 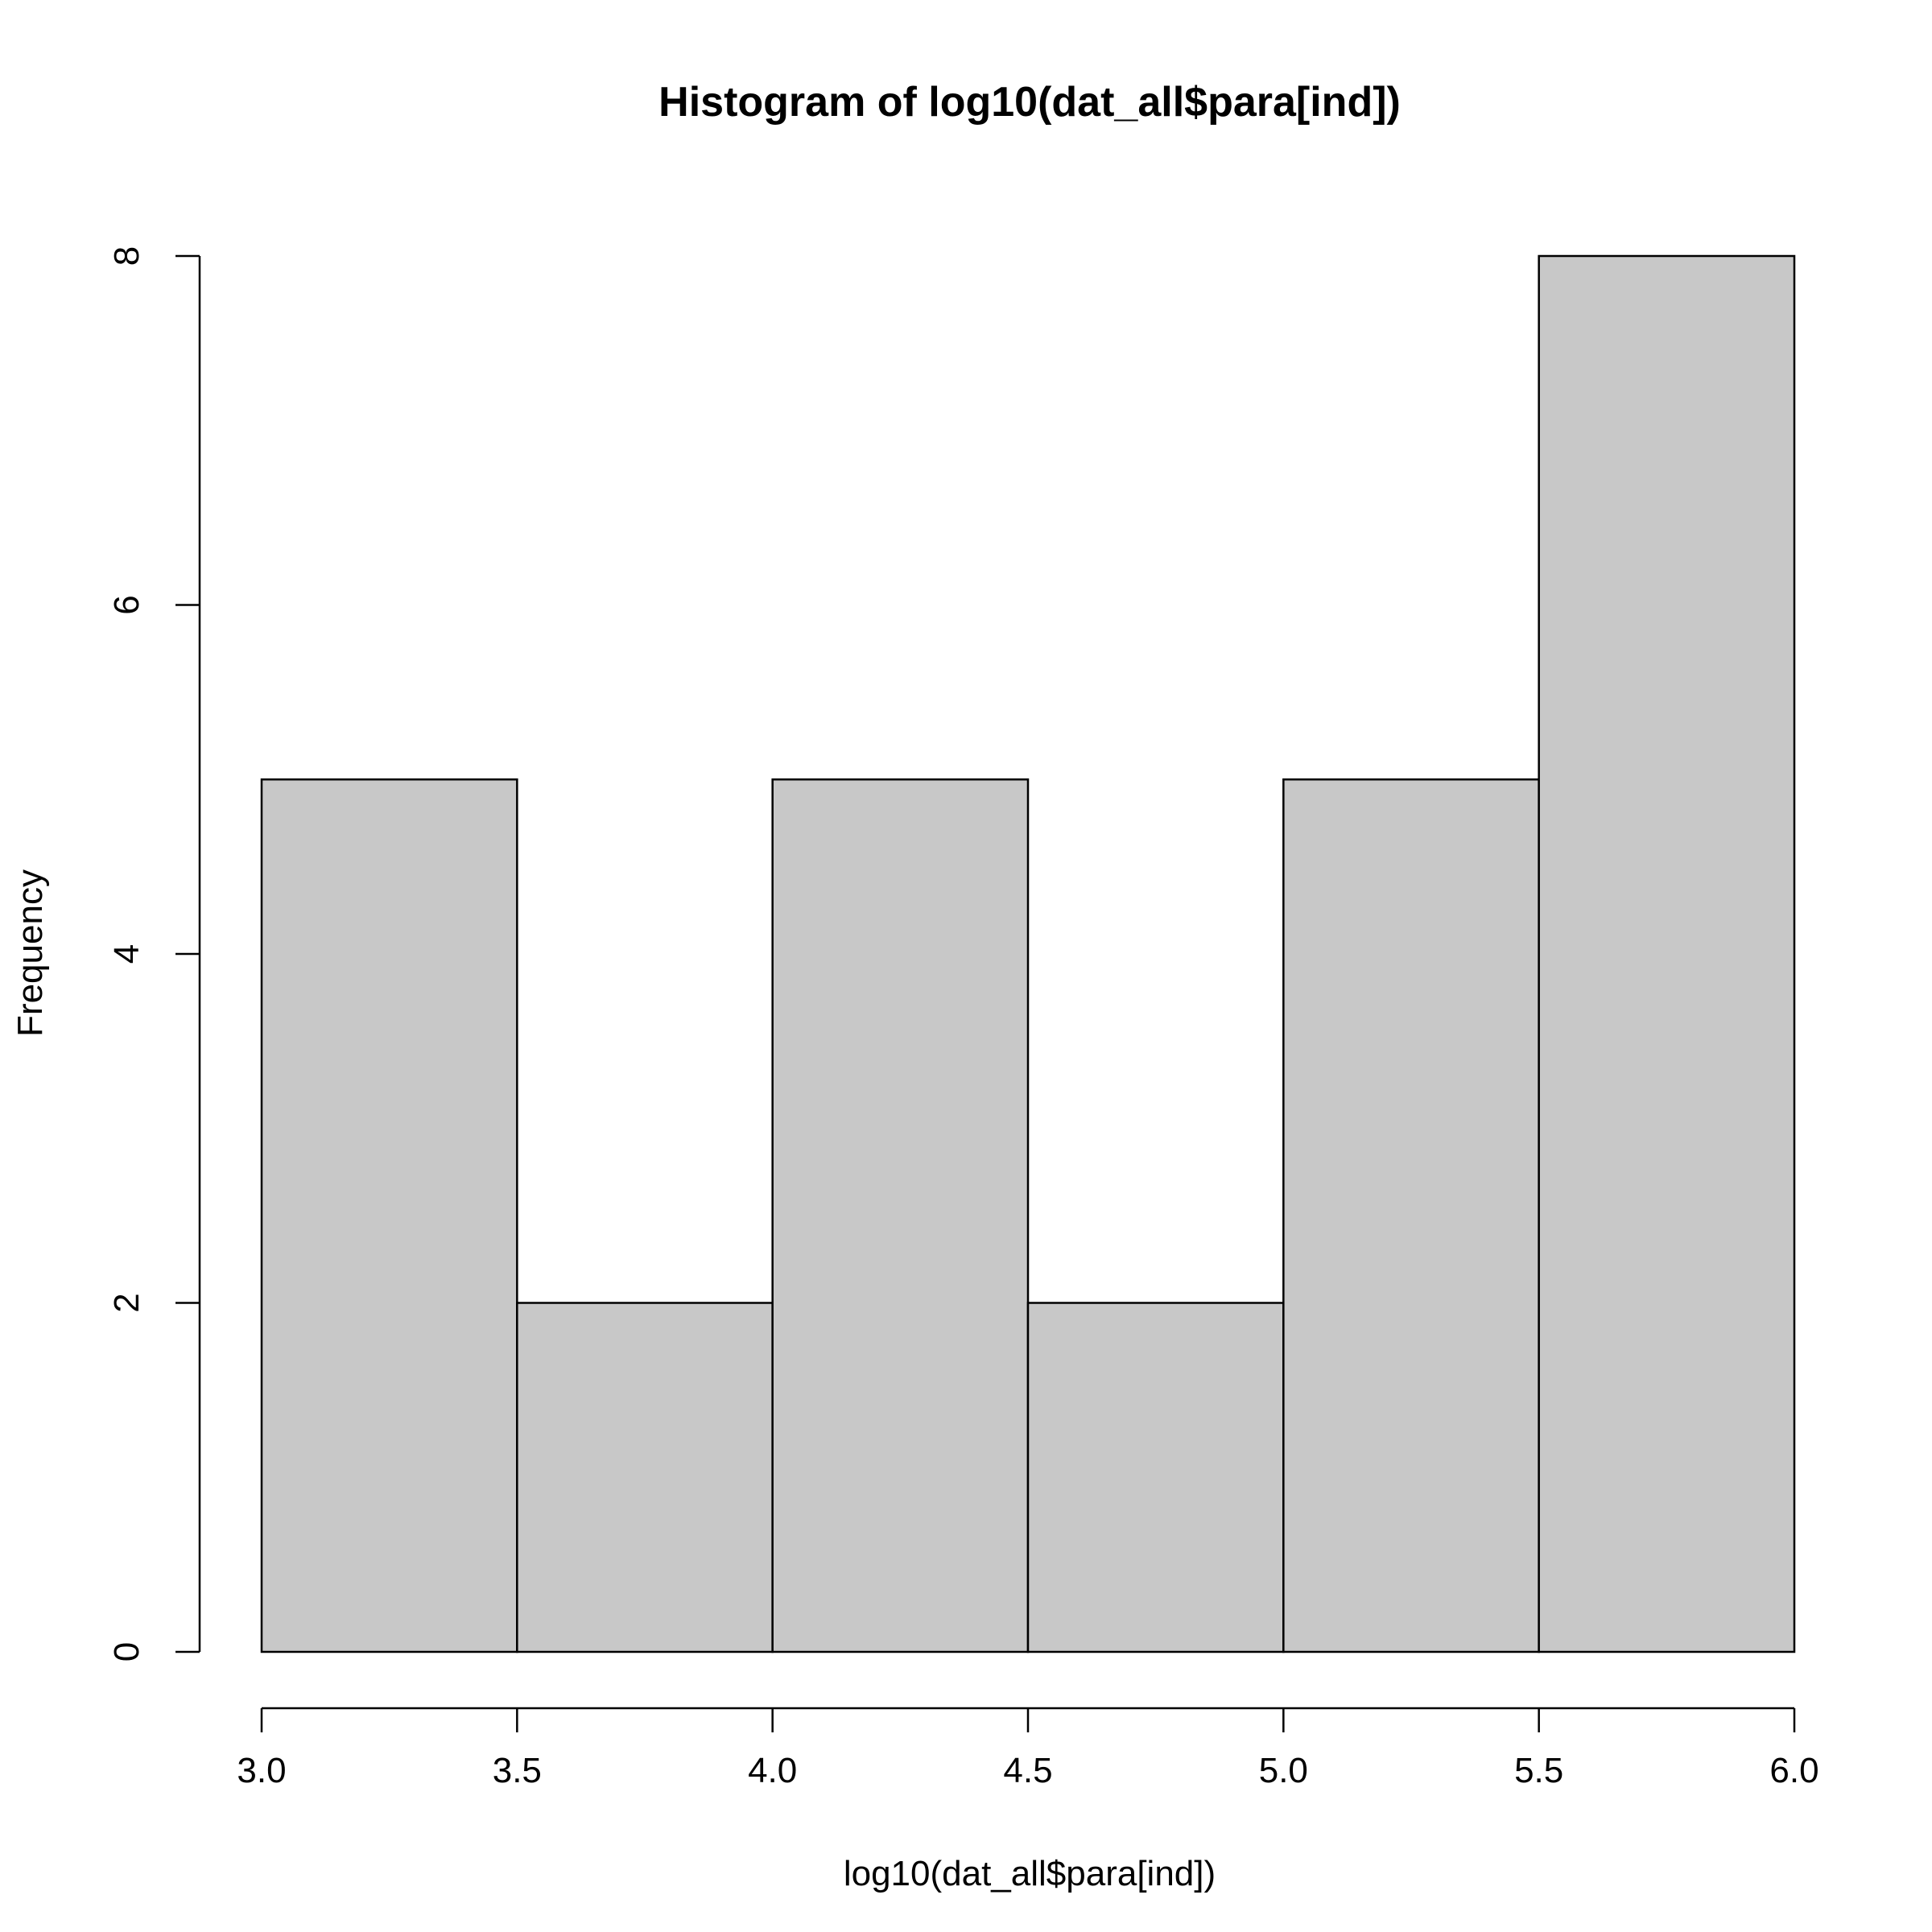 What do you see at coordinates (1283, 1770) in the screenshot?
I see `x-tick-label: 5.0` at bounding box center [1283, 1770].